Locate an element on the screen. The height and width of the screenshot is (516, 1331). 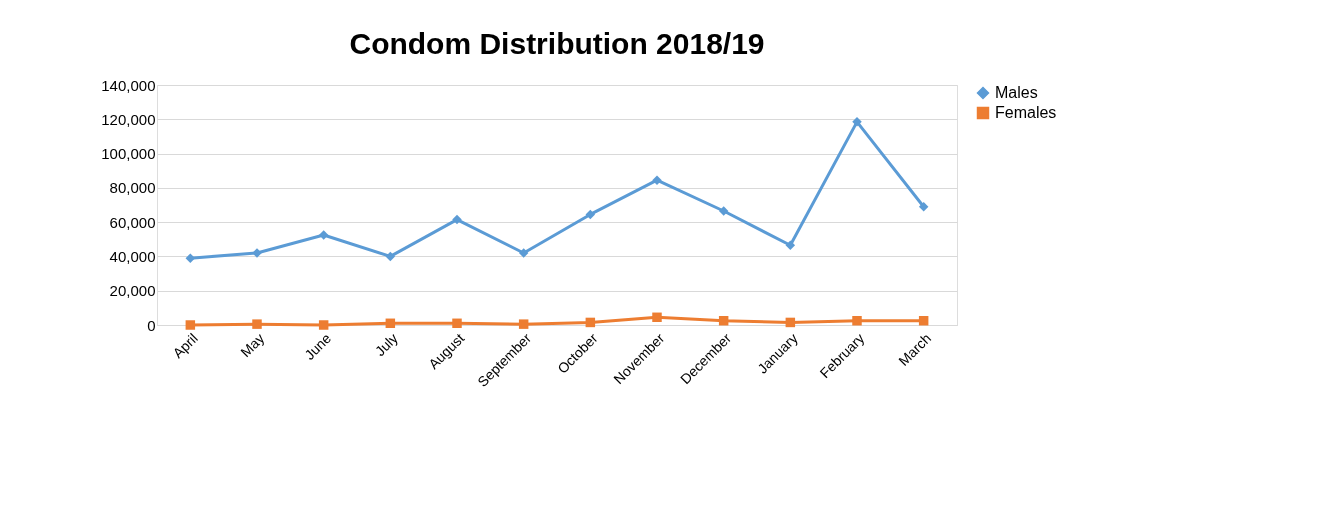
y-tick-label: 40,000 is located at coordinates (132, 256).